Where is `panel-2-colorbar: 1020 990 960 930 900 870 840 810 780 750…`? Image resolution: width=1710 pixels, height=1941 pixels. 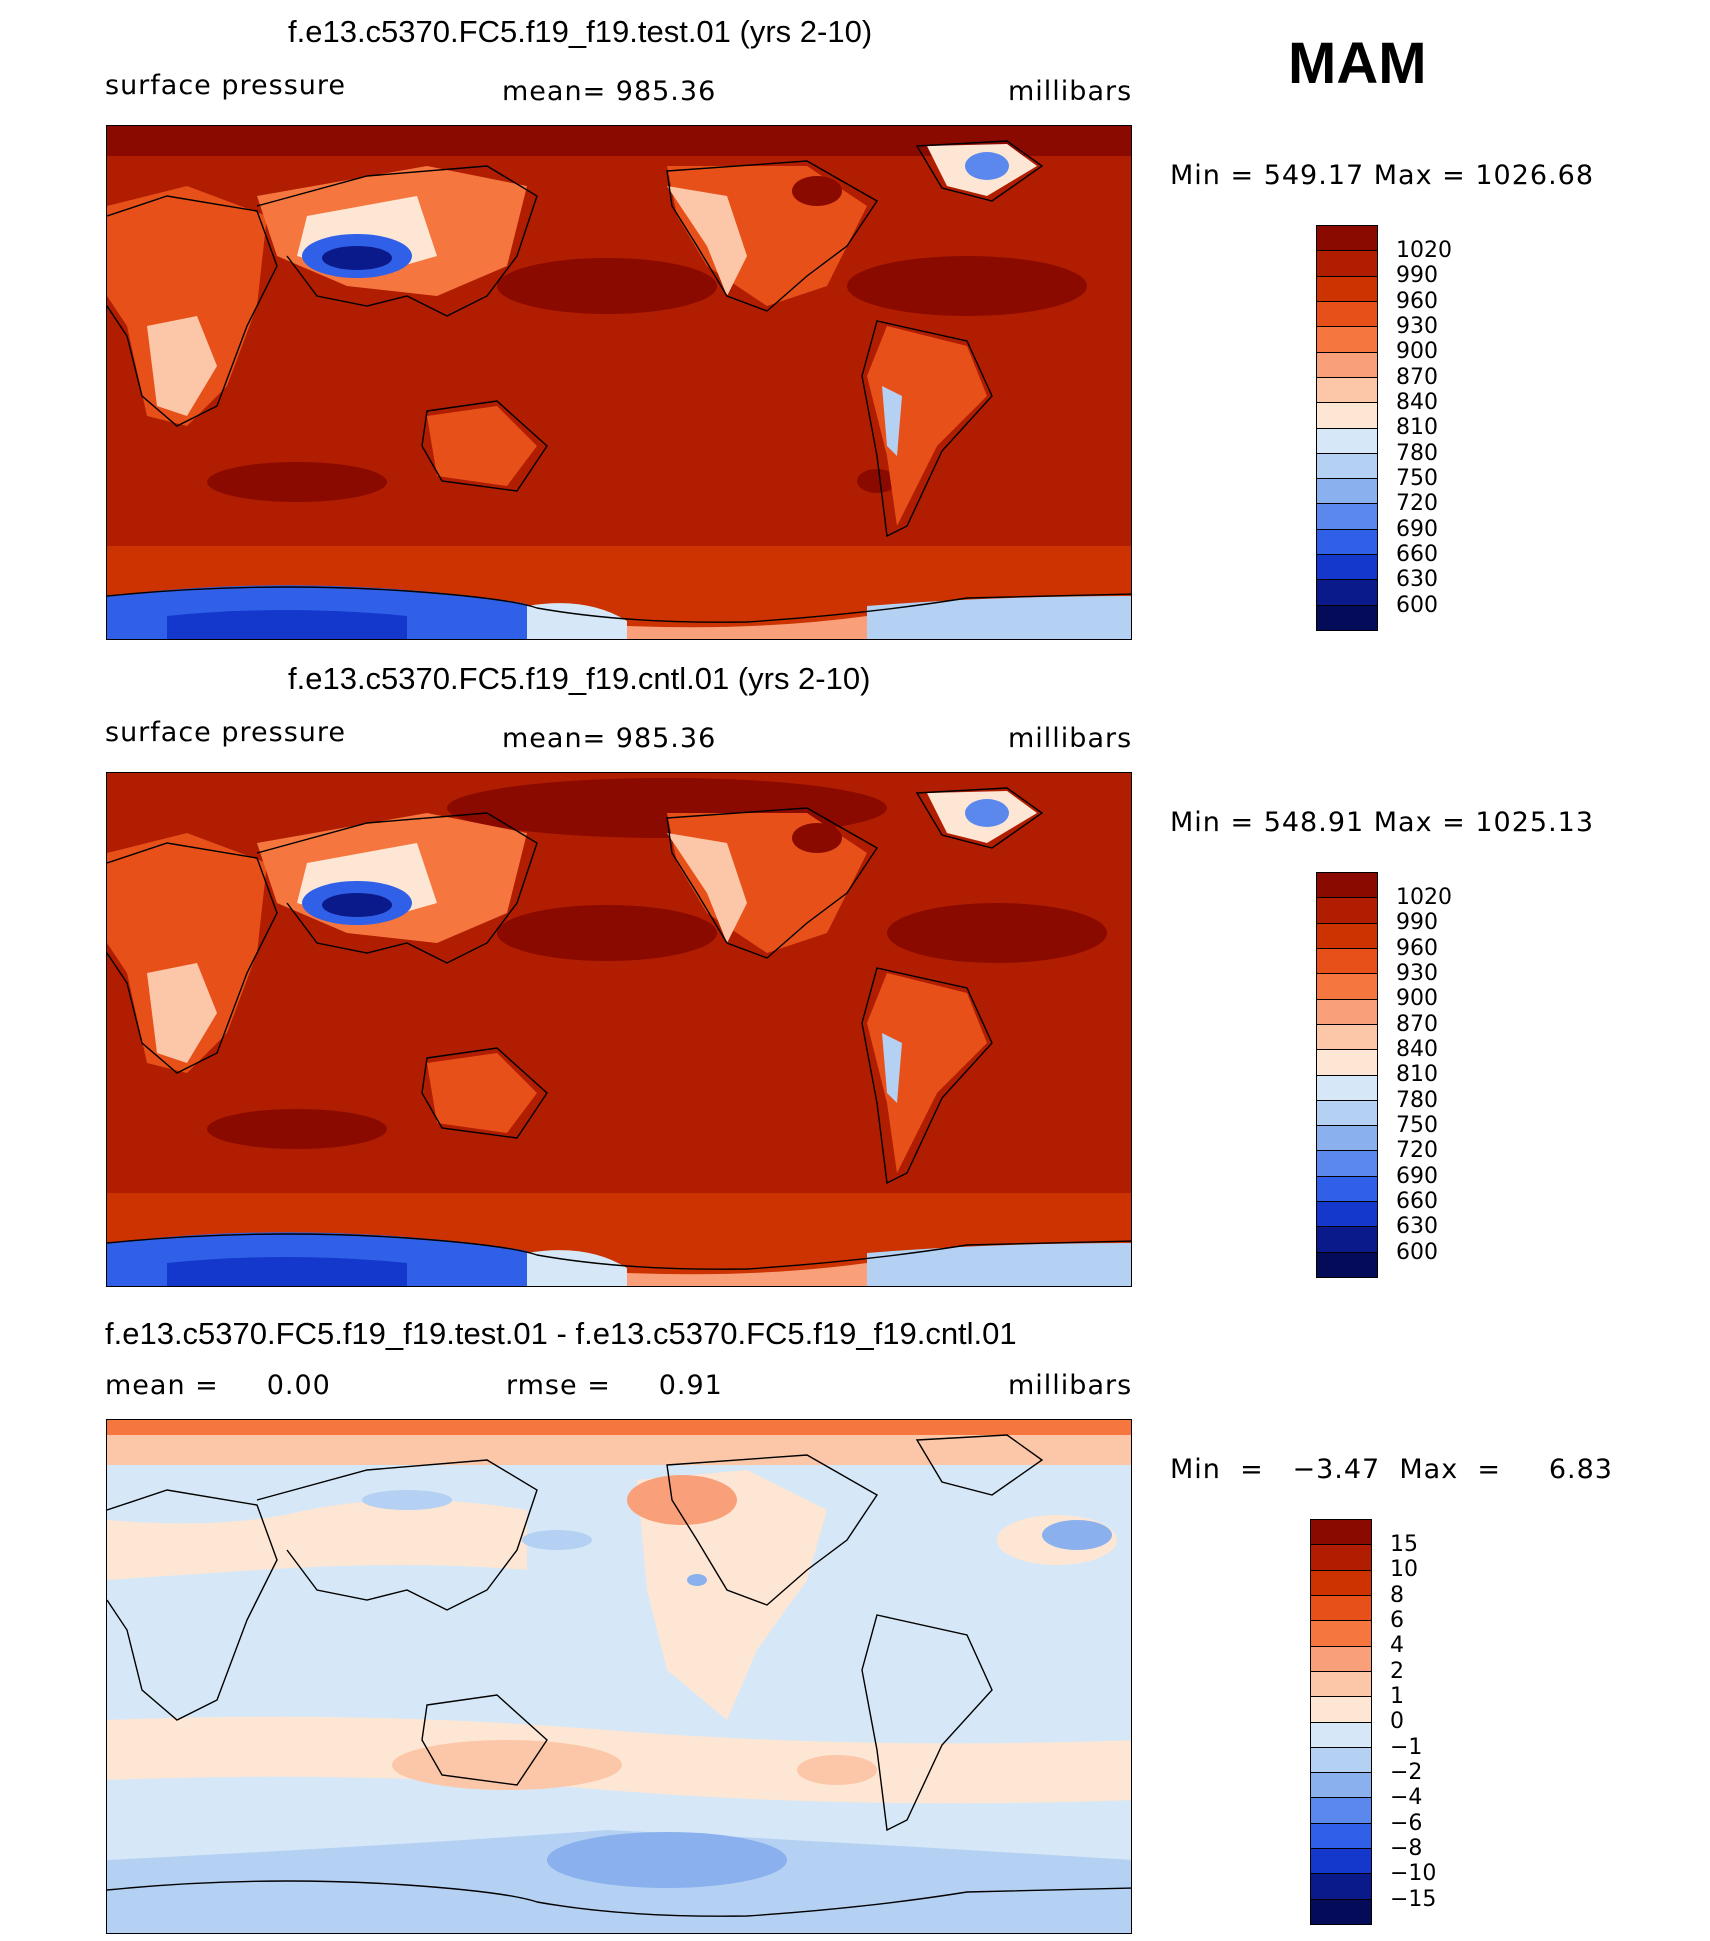 panel-2-colorbar: 1020 990 960 930 900 870 840 810 780 750… is located at coordinates (1391, 1075).